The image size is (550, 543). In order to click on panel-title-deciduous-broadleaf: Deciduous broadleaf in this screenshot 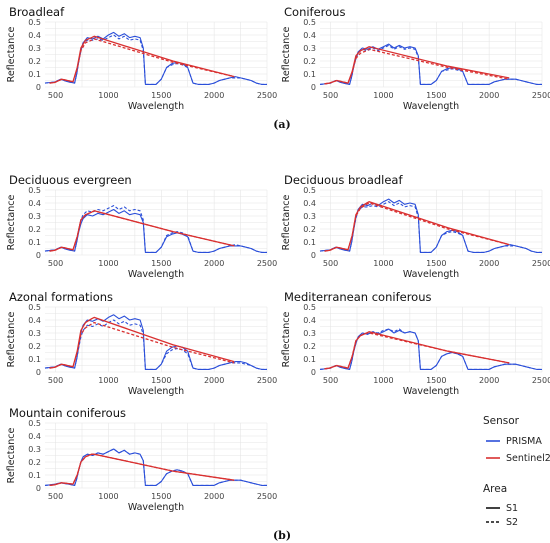, I will do `click(343, 180)`.